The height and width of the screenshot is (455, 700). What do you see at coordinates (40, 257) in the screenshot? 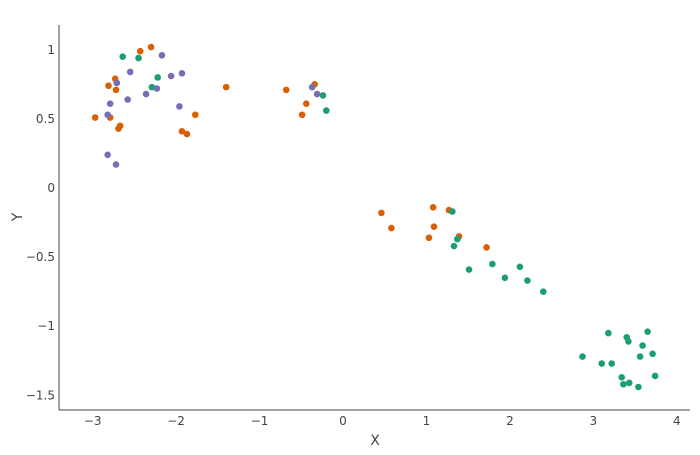
I see `y-tick-label: −0.5` at bounding box center [40, 257].